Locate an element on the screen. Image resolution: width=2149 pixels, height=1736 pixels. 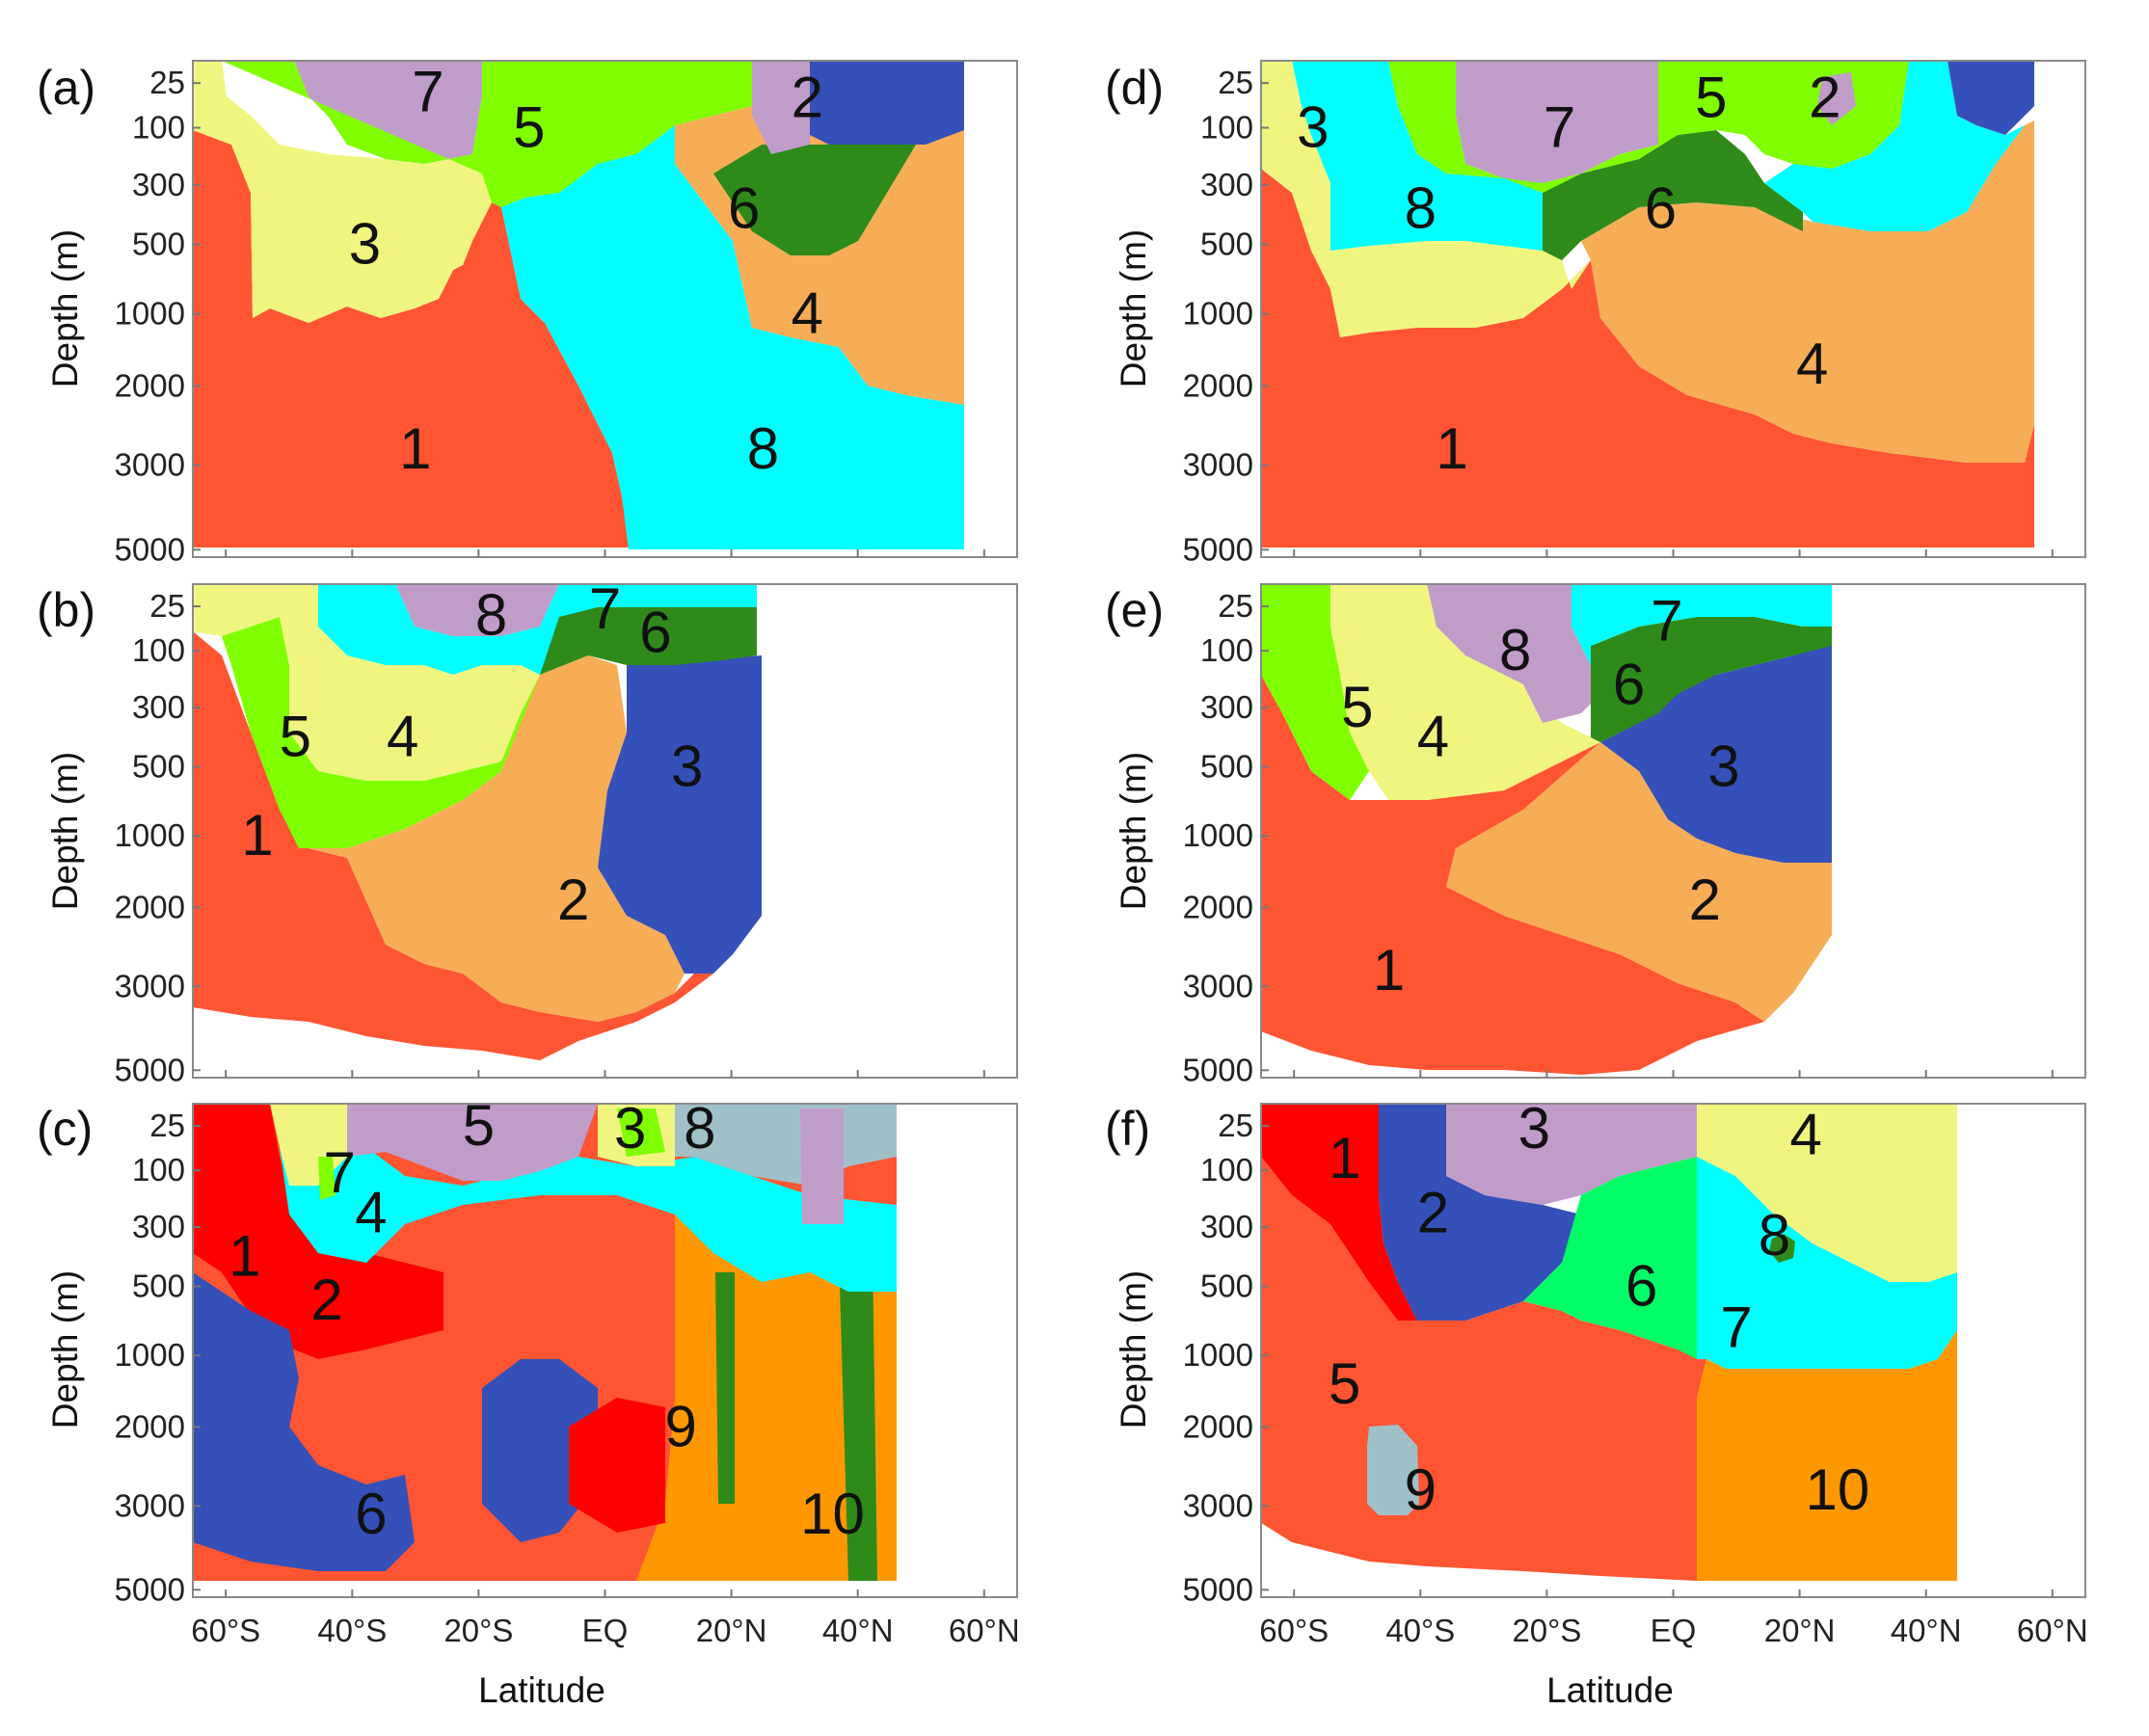
region-label: 10 is located at coordinates (832, 1514).